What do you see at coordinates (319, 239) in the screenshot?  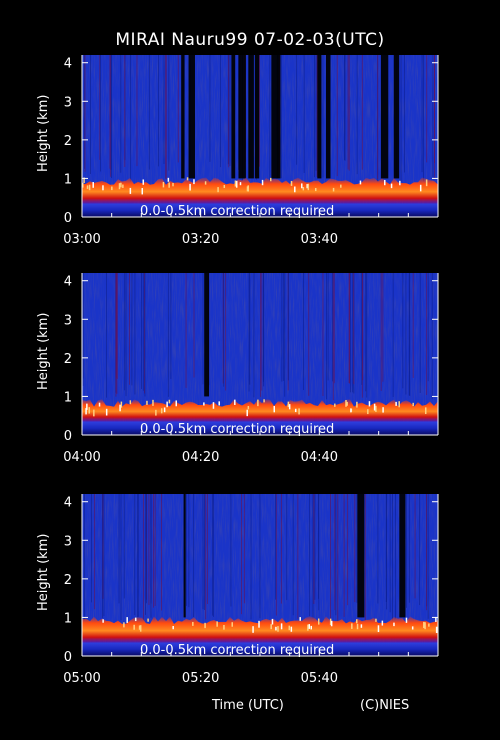 I see `x-tick-label: 03:40` at bounding box center [319, 239].